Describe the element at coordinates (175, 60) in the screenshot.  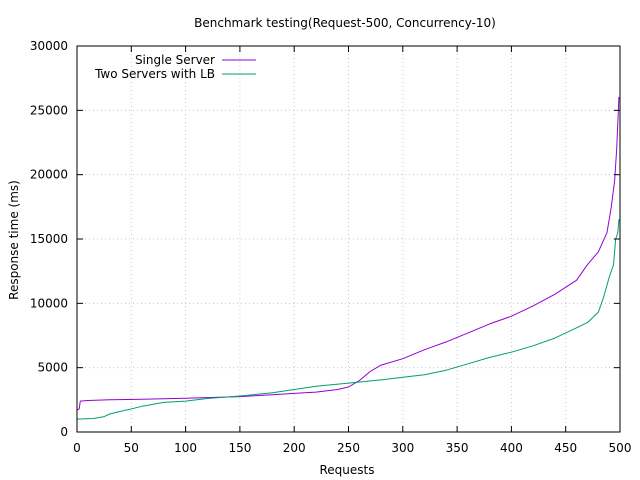
I see `legend-label: Single Server` at that location.